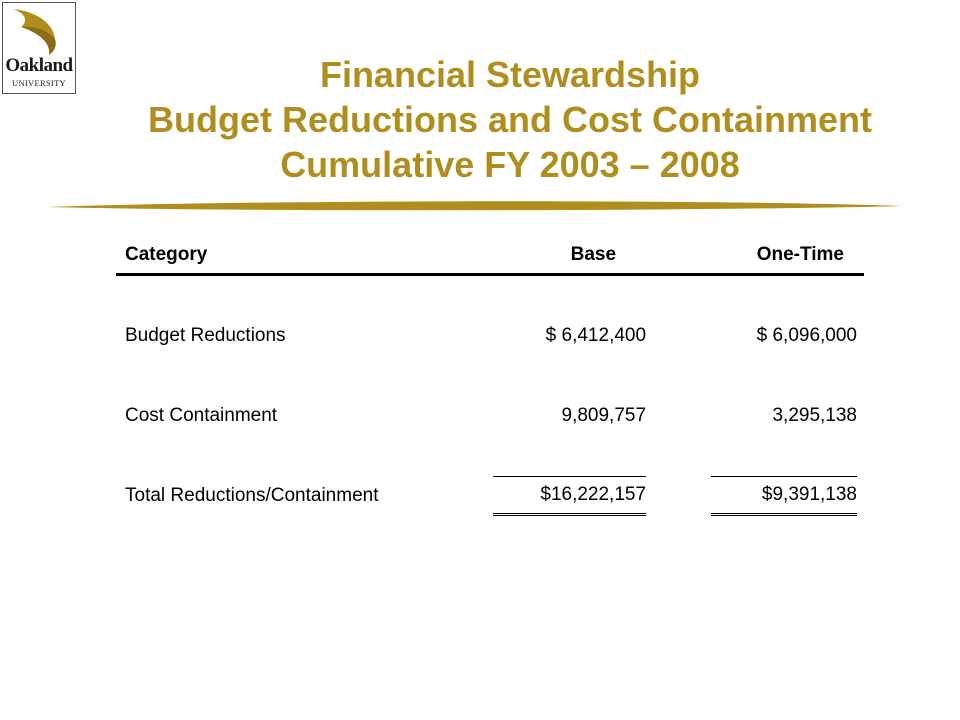 The height and width of the screenshot is (720, 960). Describe the element at coordinates (490, 416) in the screenshot. I see `table-row: Cost Containment 9,809,757 3,295,138` at that location.